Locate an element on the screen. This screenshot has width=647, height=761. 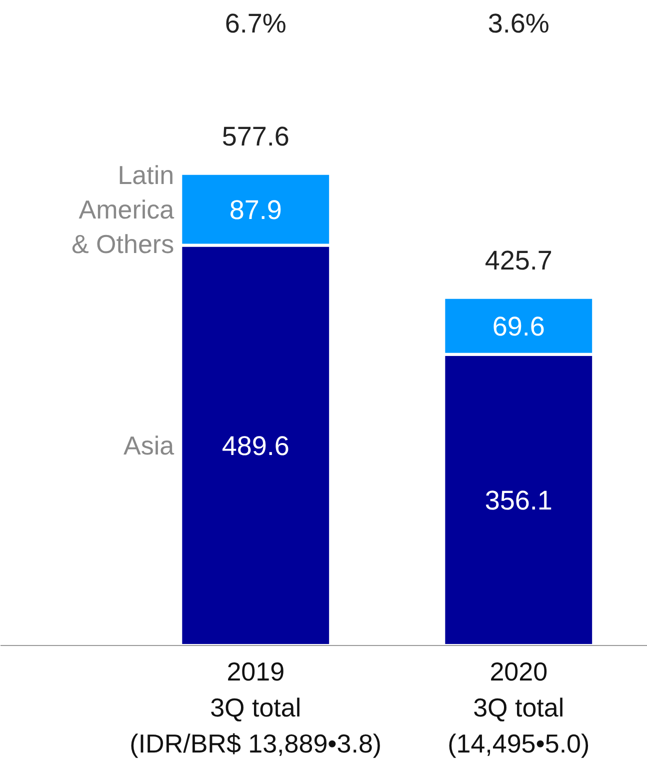
total-label: 425.7 is located at coordinates (518, 260).